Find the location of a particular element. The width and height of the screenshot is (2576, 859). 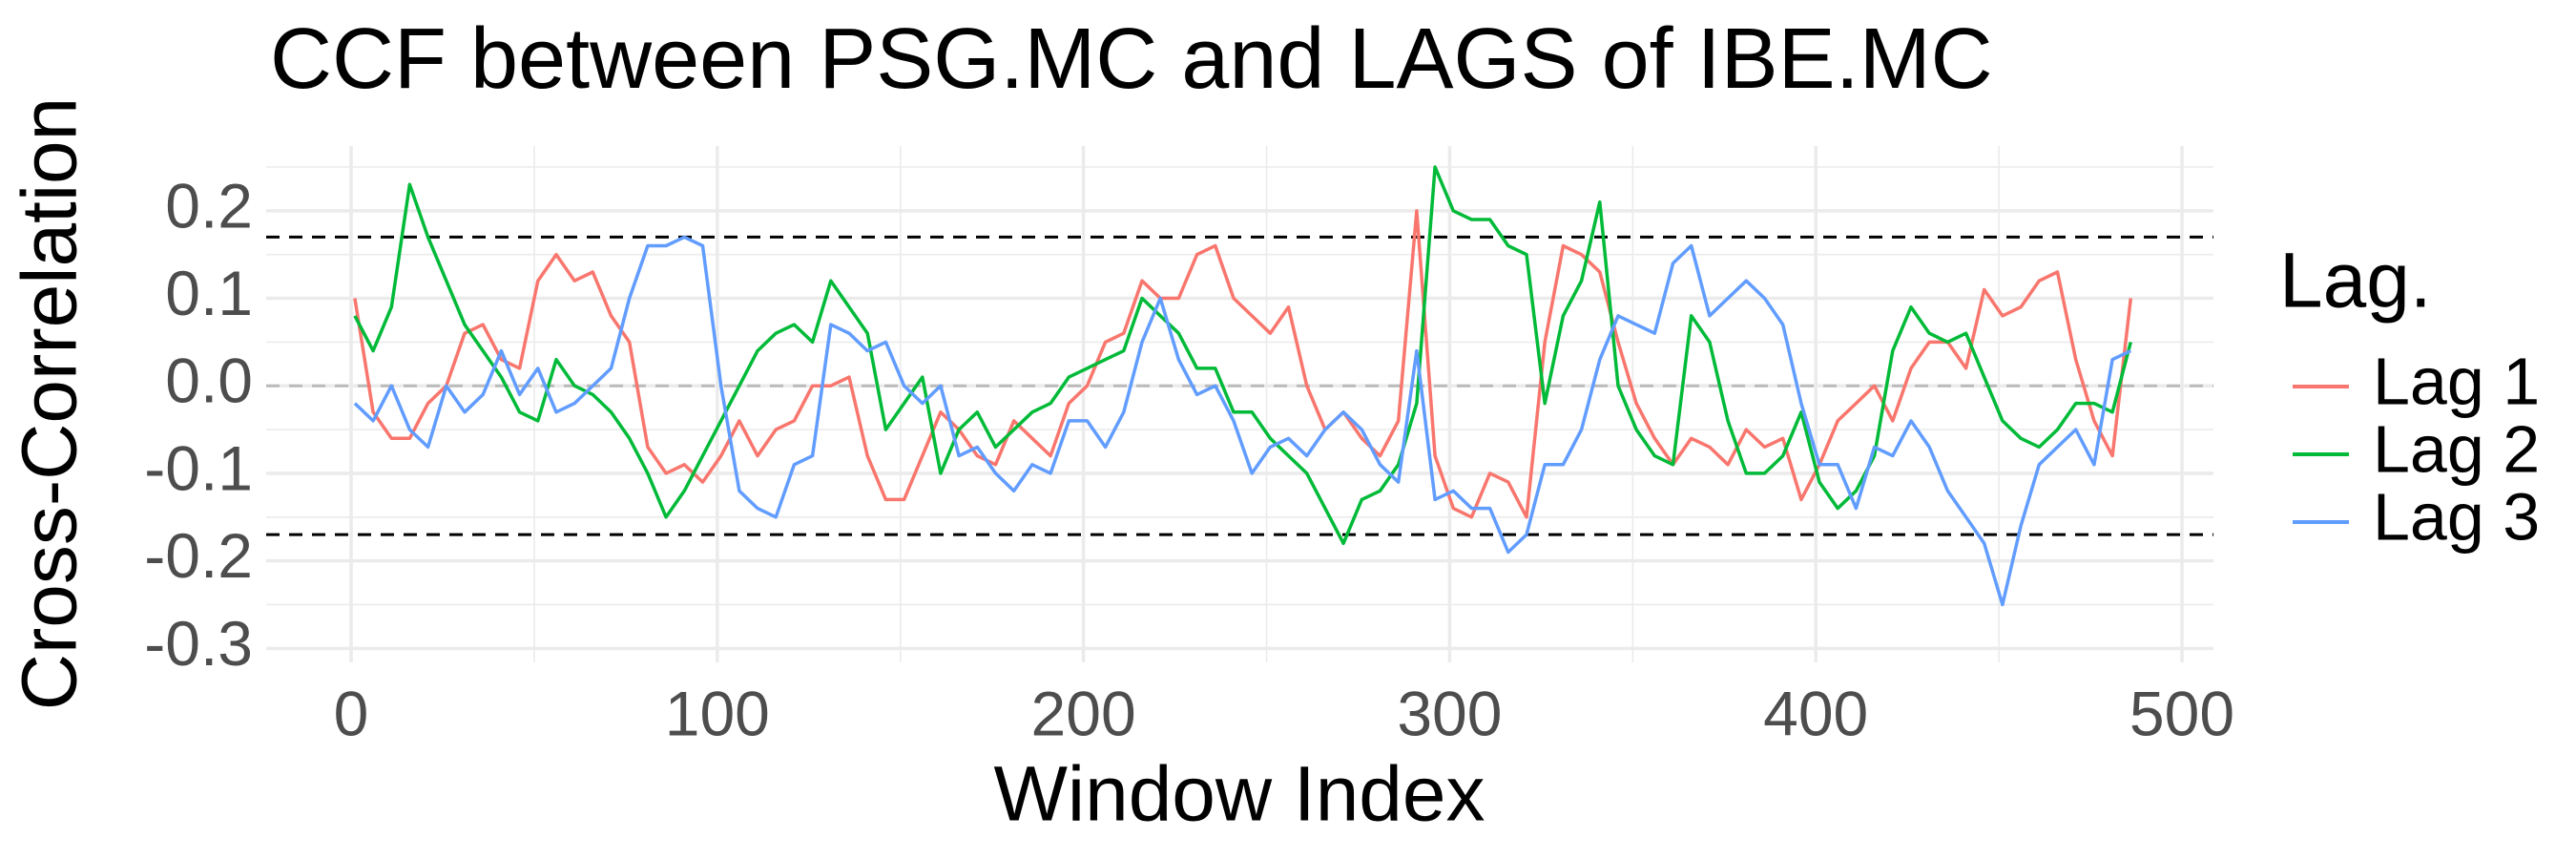

x-tick-label: 200 is located at coordinates (1083, 713).